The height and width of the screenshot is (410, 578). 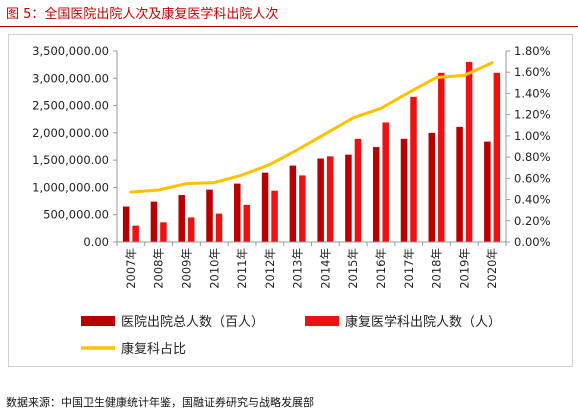 I want to click on y-right-tick-label: 1.80%, so click(x=532, y=51).